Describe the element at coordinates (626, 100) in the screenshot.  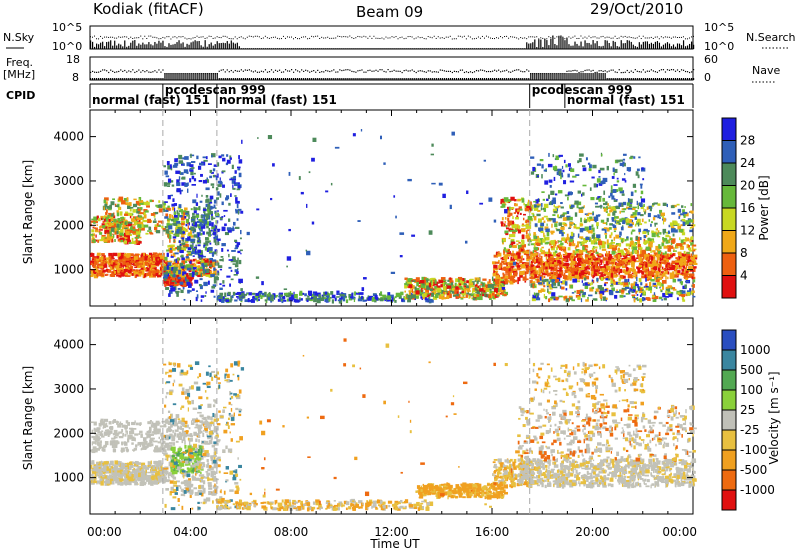
I see `cpid-segment-label: normal (fast) 151` at that location.